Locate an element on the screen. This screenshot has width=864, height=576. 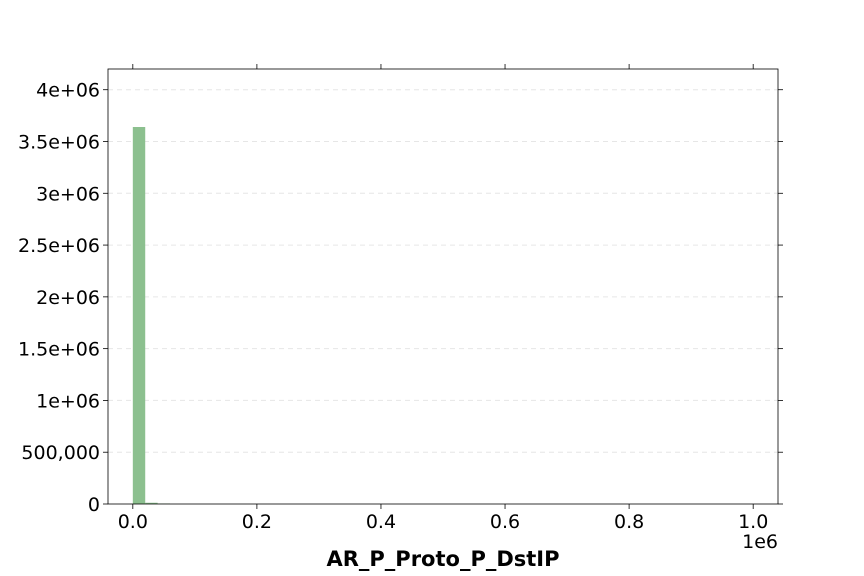
y-tick-label: 3.5e+06 is located at coordinates (59, 143).